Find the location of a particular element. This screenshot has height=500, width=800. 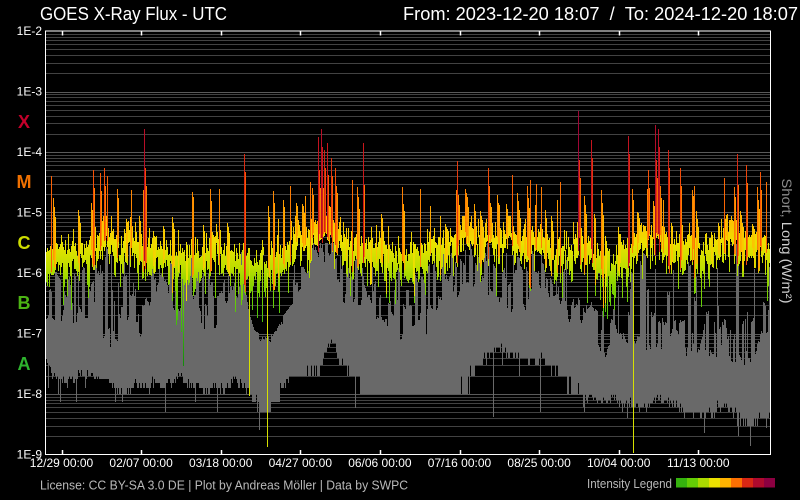

svg-text: 1E-4 is located at coordinates (30, 152).